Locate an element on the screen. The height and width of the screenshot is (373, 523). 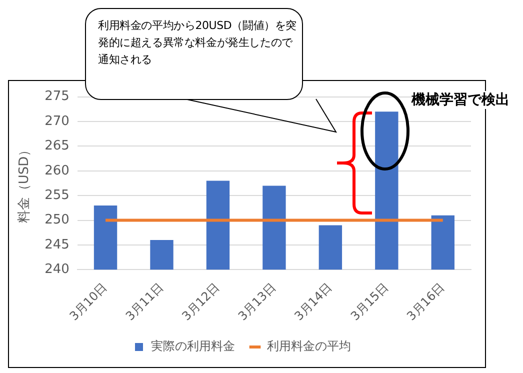
x-tick-label: 3月13日 is located at coordinates (257, 302).